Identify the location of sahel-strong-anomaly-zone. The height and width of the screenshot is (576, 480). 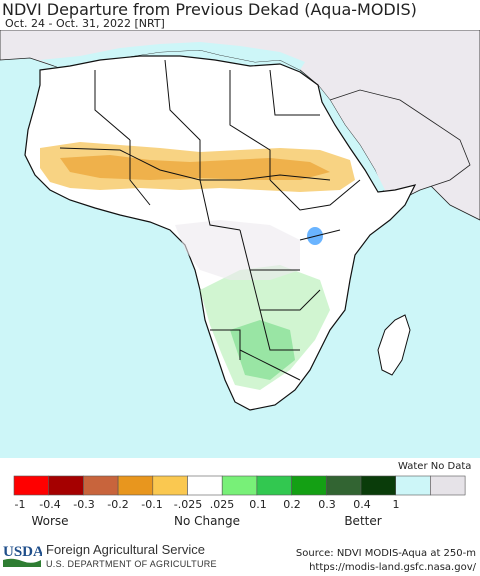
(195, 167).